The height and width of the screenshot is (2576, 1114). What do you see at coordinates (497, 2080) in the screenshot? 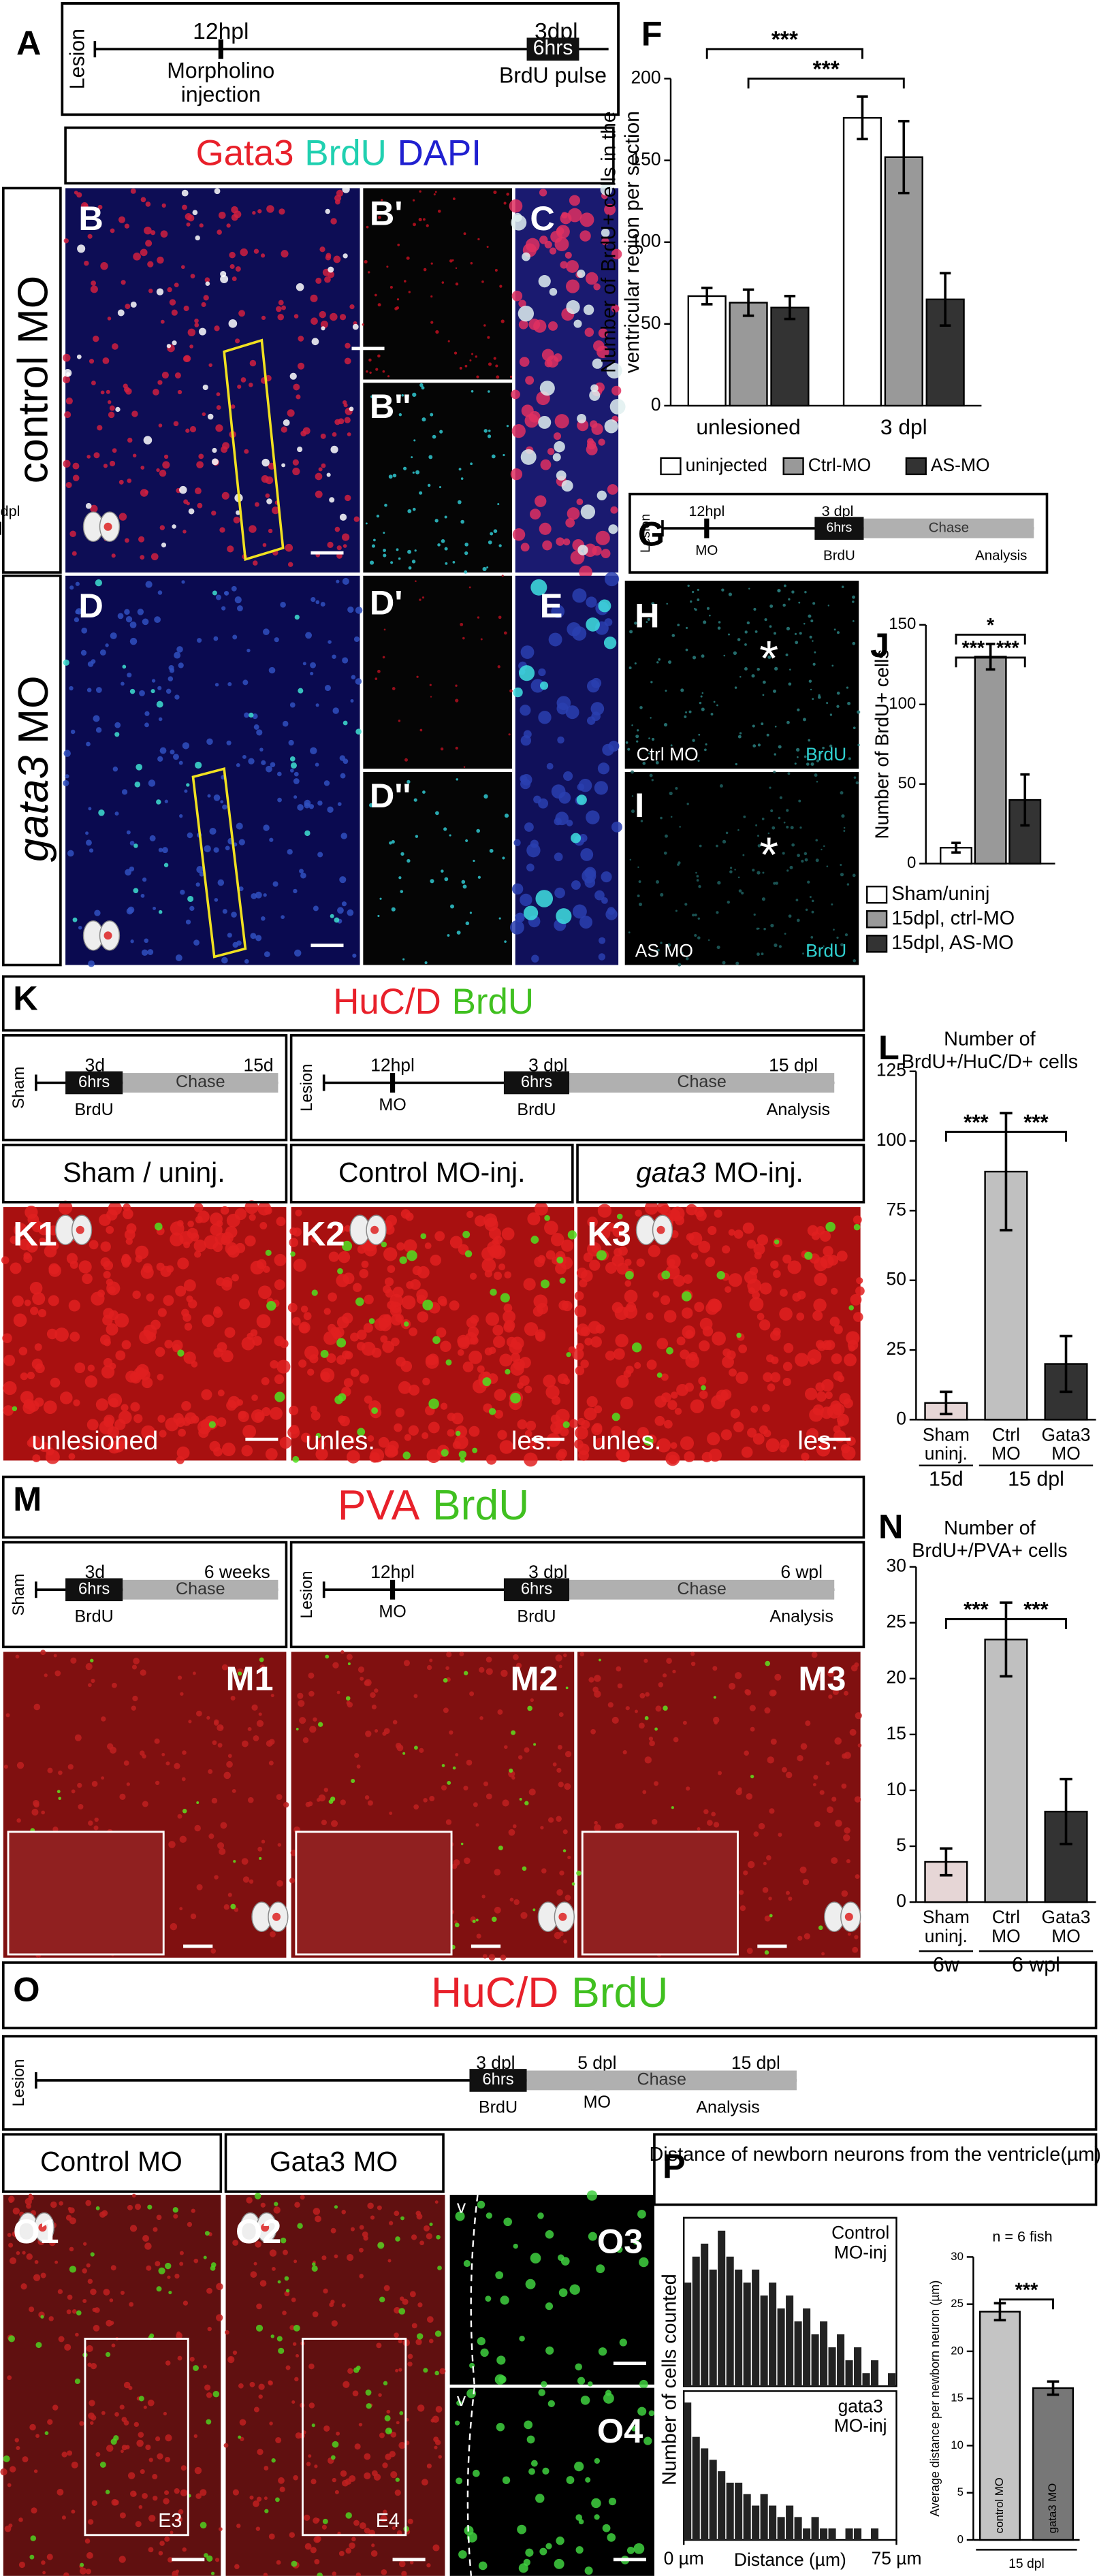
I see `pulse-label: 6hrs` at bounding box center [497, 2080].